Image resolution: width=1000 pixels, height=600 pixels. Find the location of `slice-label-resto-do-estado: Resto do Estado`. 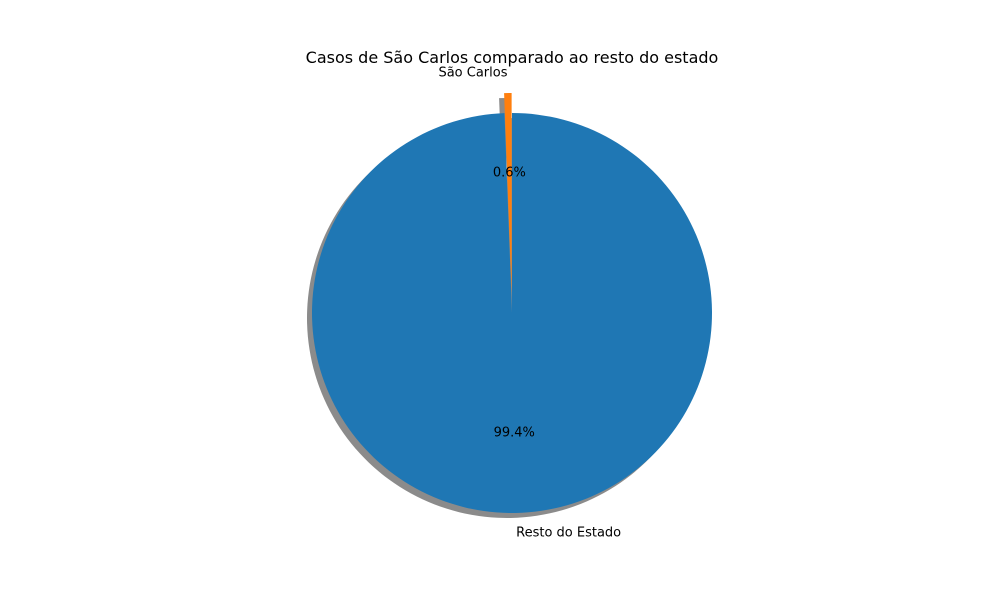

slice-label-resto-do-estado: Resto do Estado is located at coordinates (568, 532).